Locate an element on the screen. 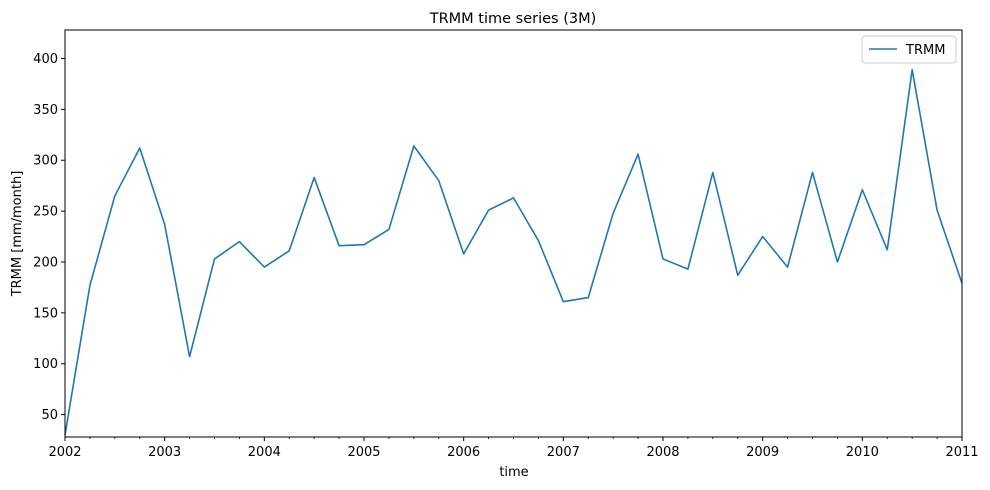  y-tick-label: 150 is located at coordinates (45, 313).